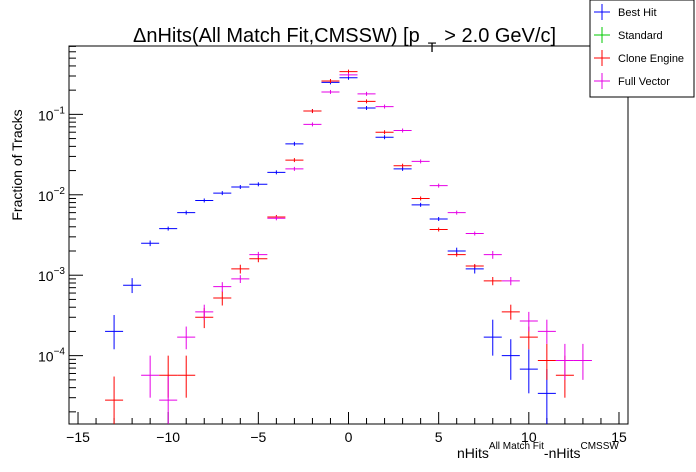 This screenshot has height=472, width=696. Describe the element at coordinates (51, 114) in the screenshot. I see `y-tick-label: 10⁻¹` at that location.